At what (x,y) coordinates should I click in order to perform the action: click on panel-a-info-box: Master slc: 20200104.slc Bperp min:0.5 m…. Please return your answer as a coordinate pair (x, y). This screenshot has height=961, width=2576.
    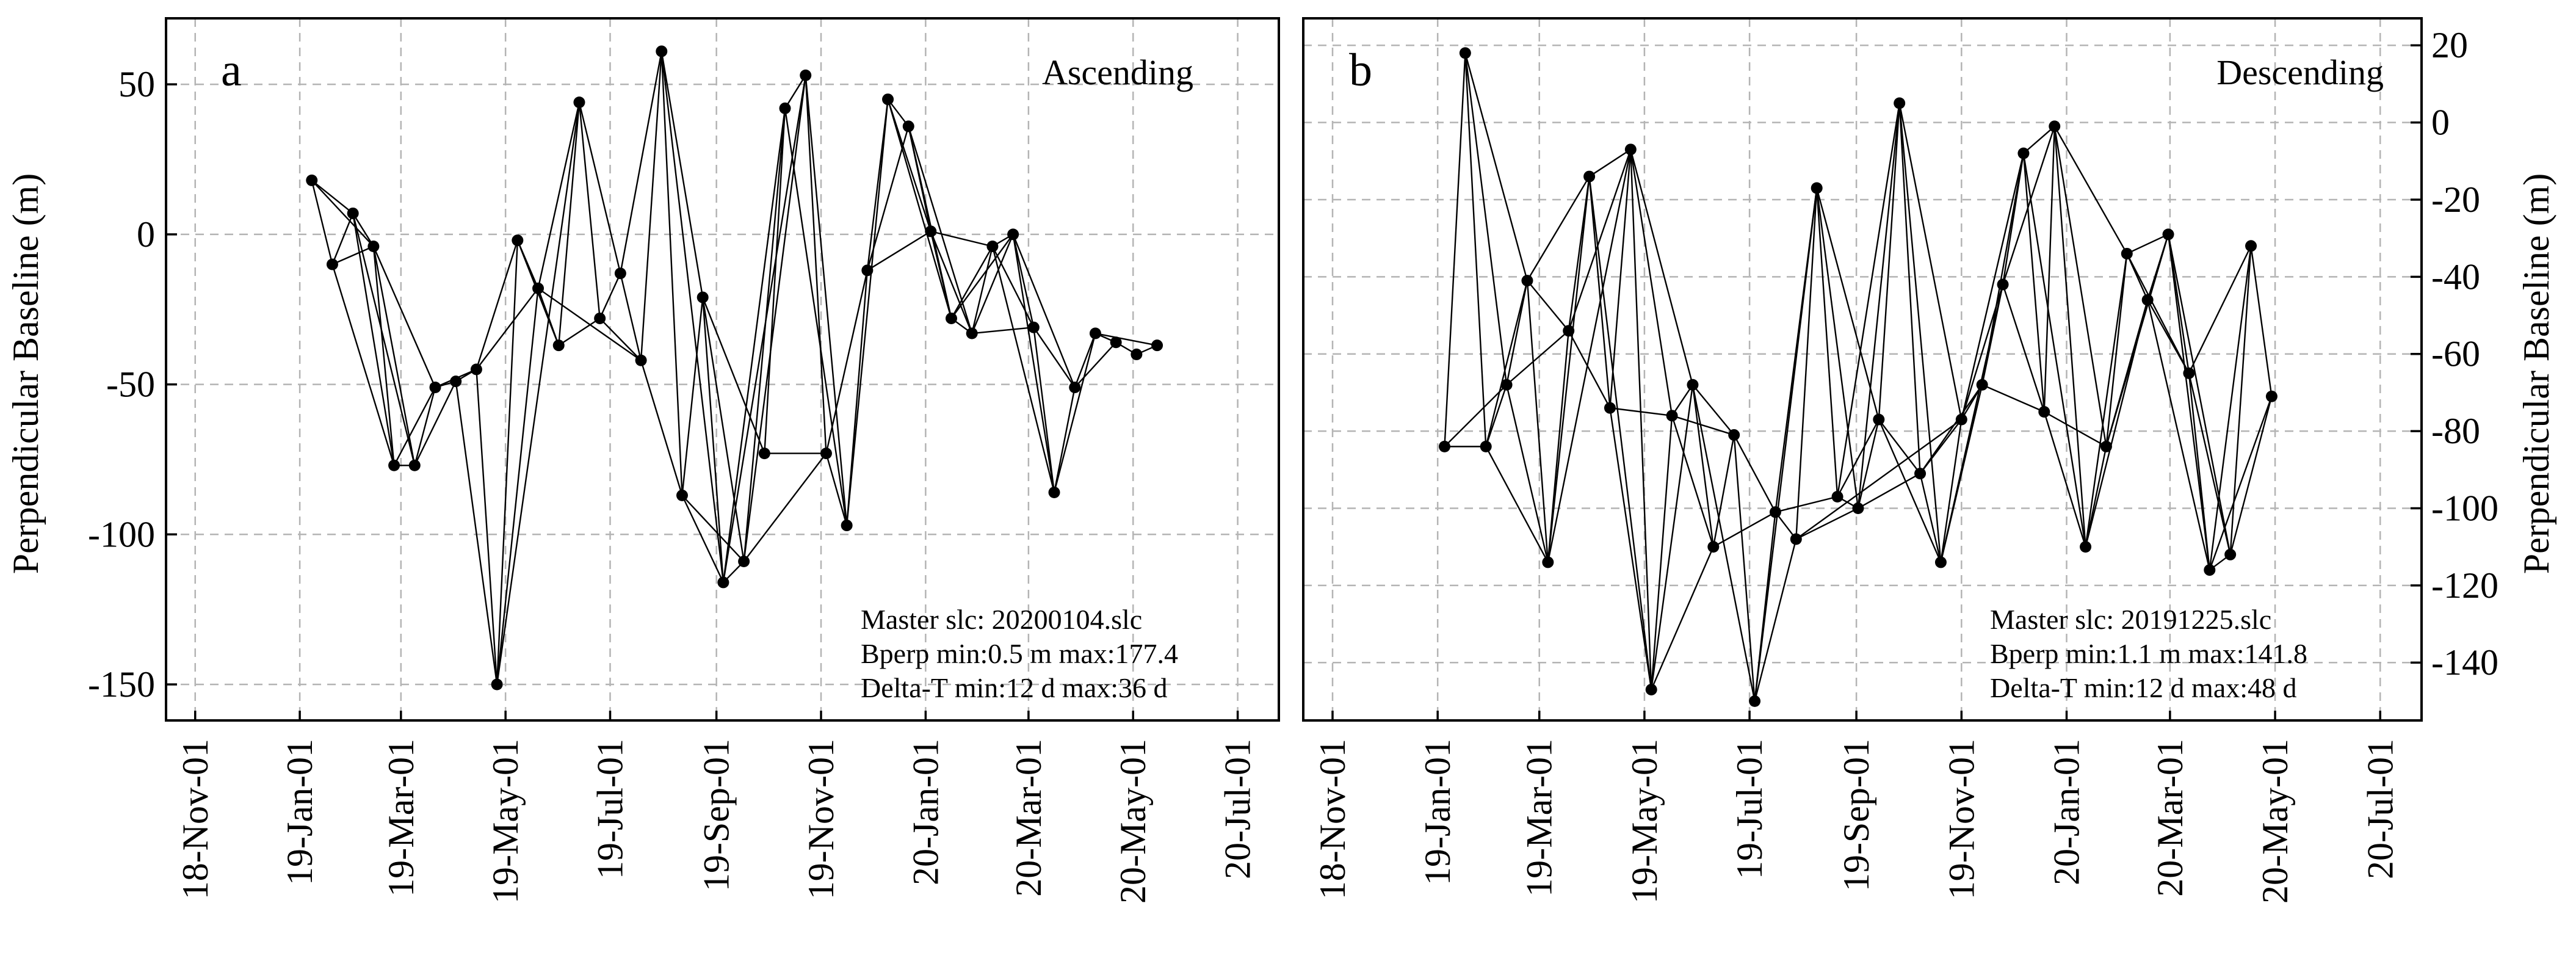
    Looking at the image, I should click on (1019, 654).